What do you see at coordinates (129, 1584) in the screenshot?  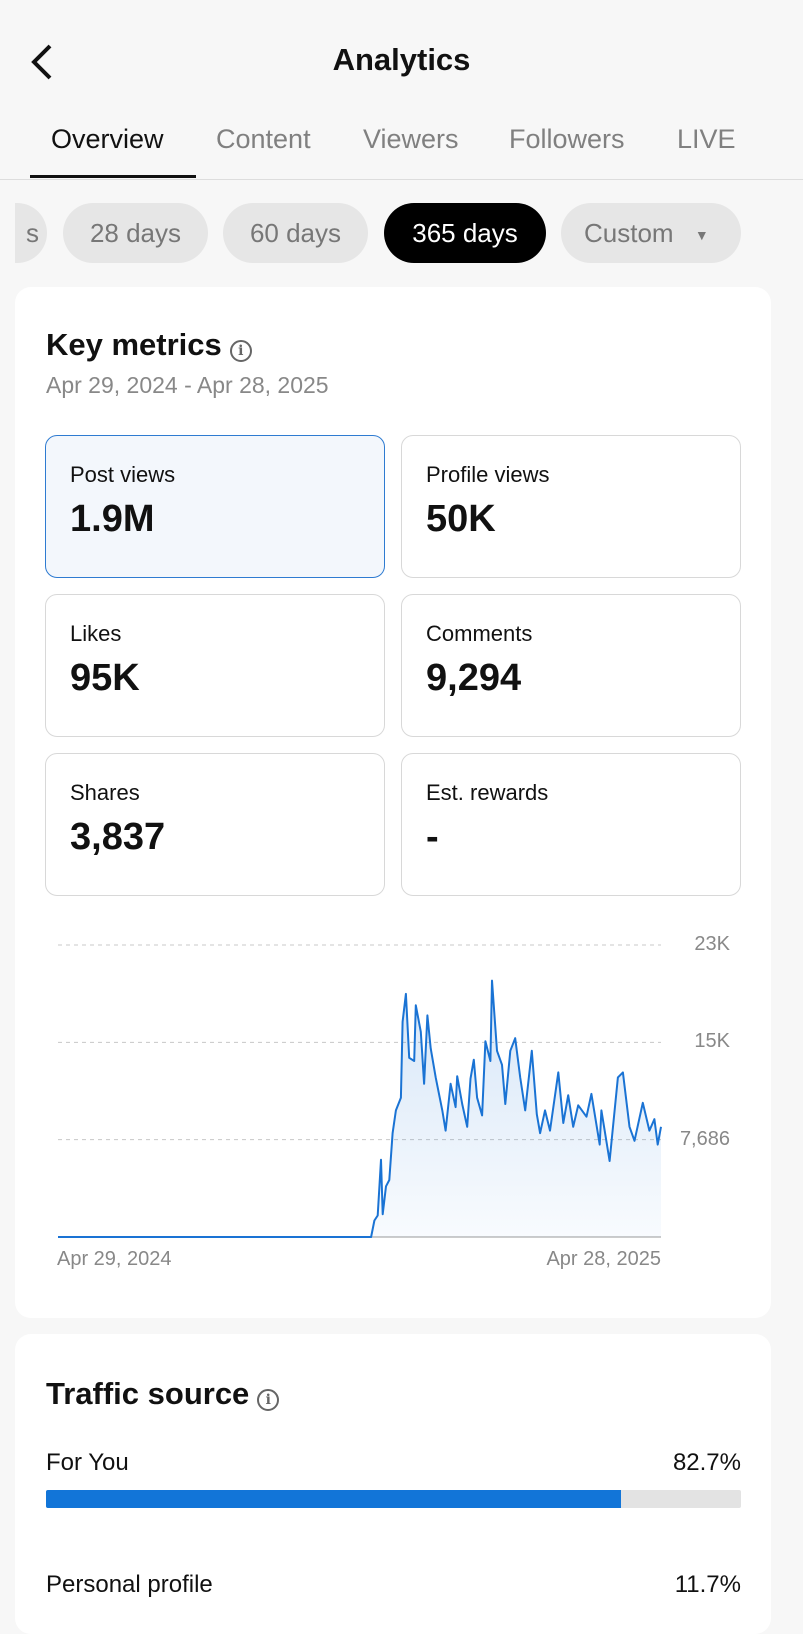 I see `traffic-label: Personal profile` at bounding box center [129, 1584].